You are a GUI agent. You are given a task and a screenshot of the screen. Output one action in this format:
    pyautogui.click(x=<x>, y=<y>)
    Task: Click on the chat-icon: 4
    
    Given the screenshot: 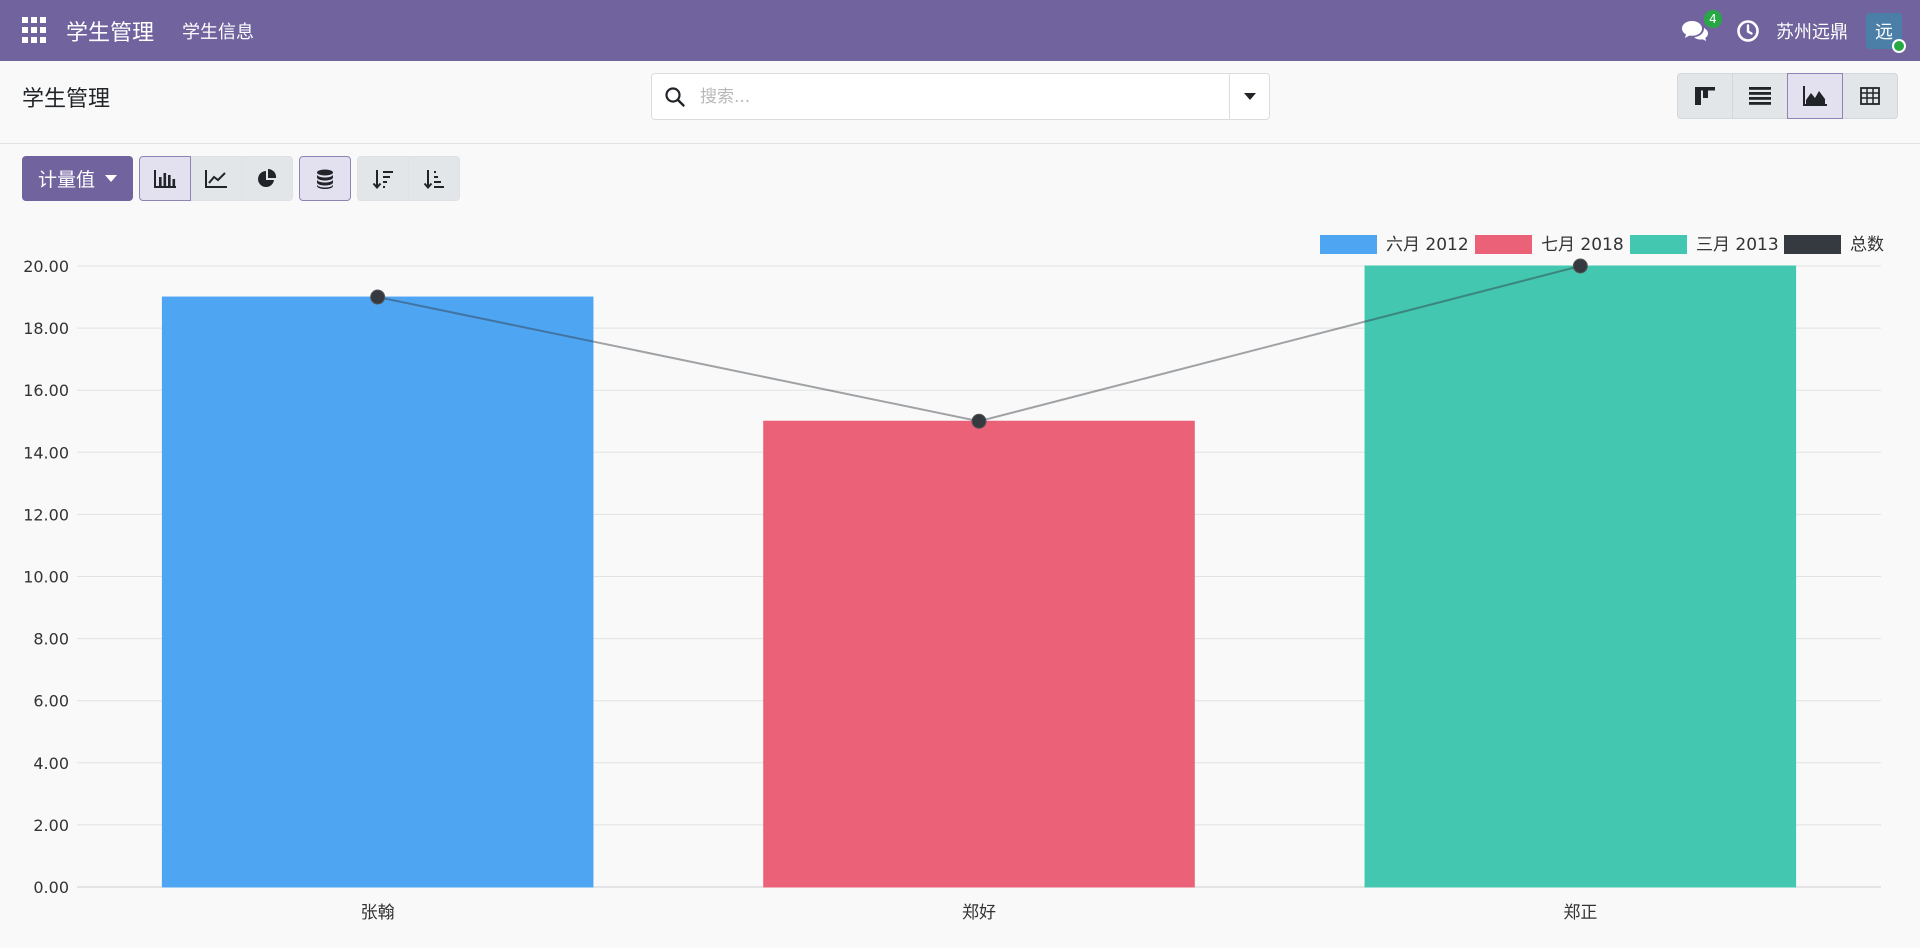 What is the action you would take?
    pyautogui.click(x=1701, y=27)
    